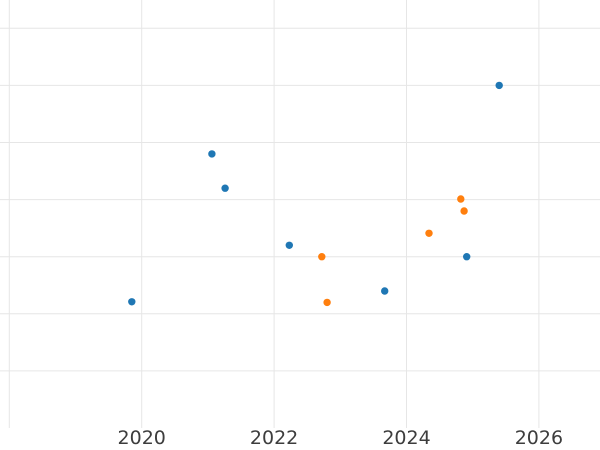 This screenshot has width=600, height=450. I want to click on x-tick-label: 2022, so click(274, 438).